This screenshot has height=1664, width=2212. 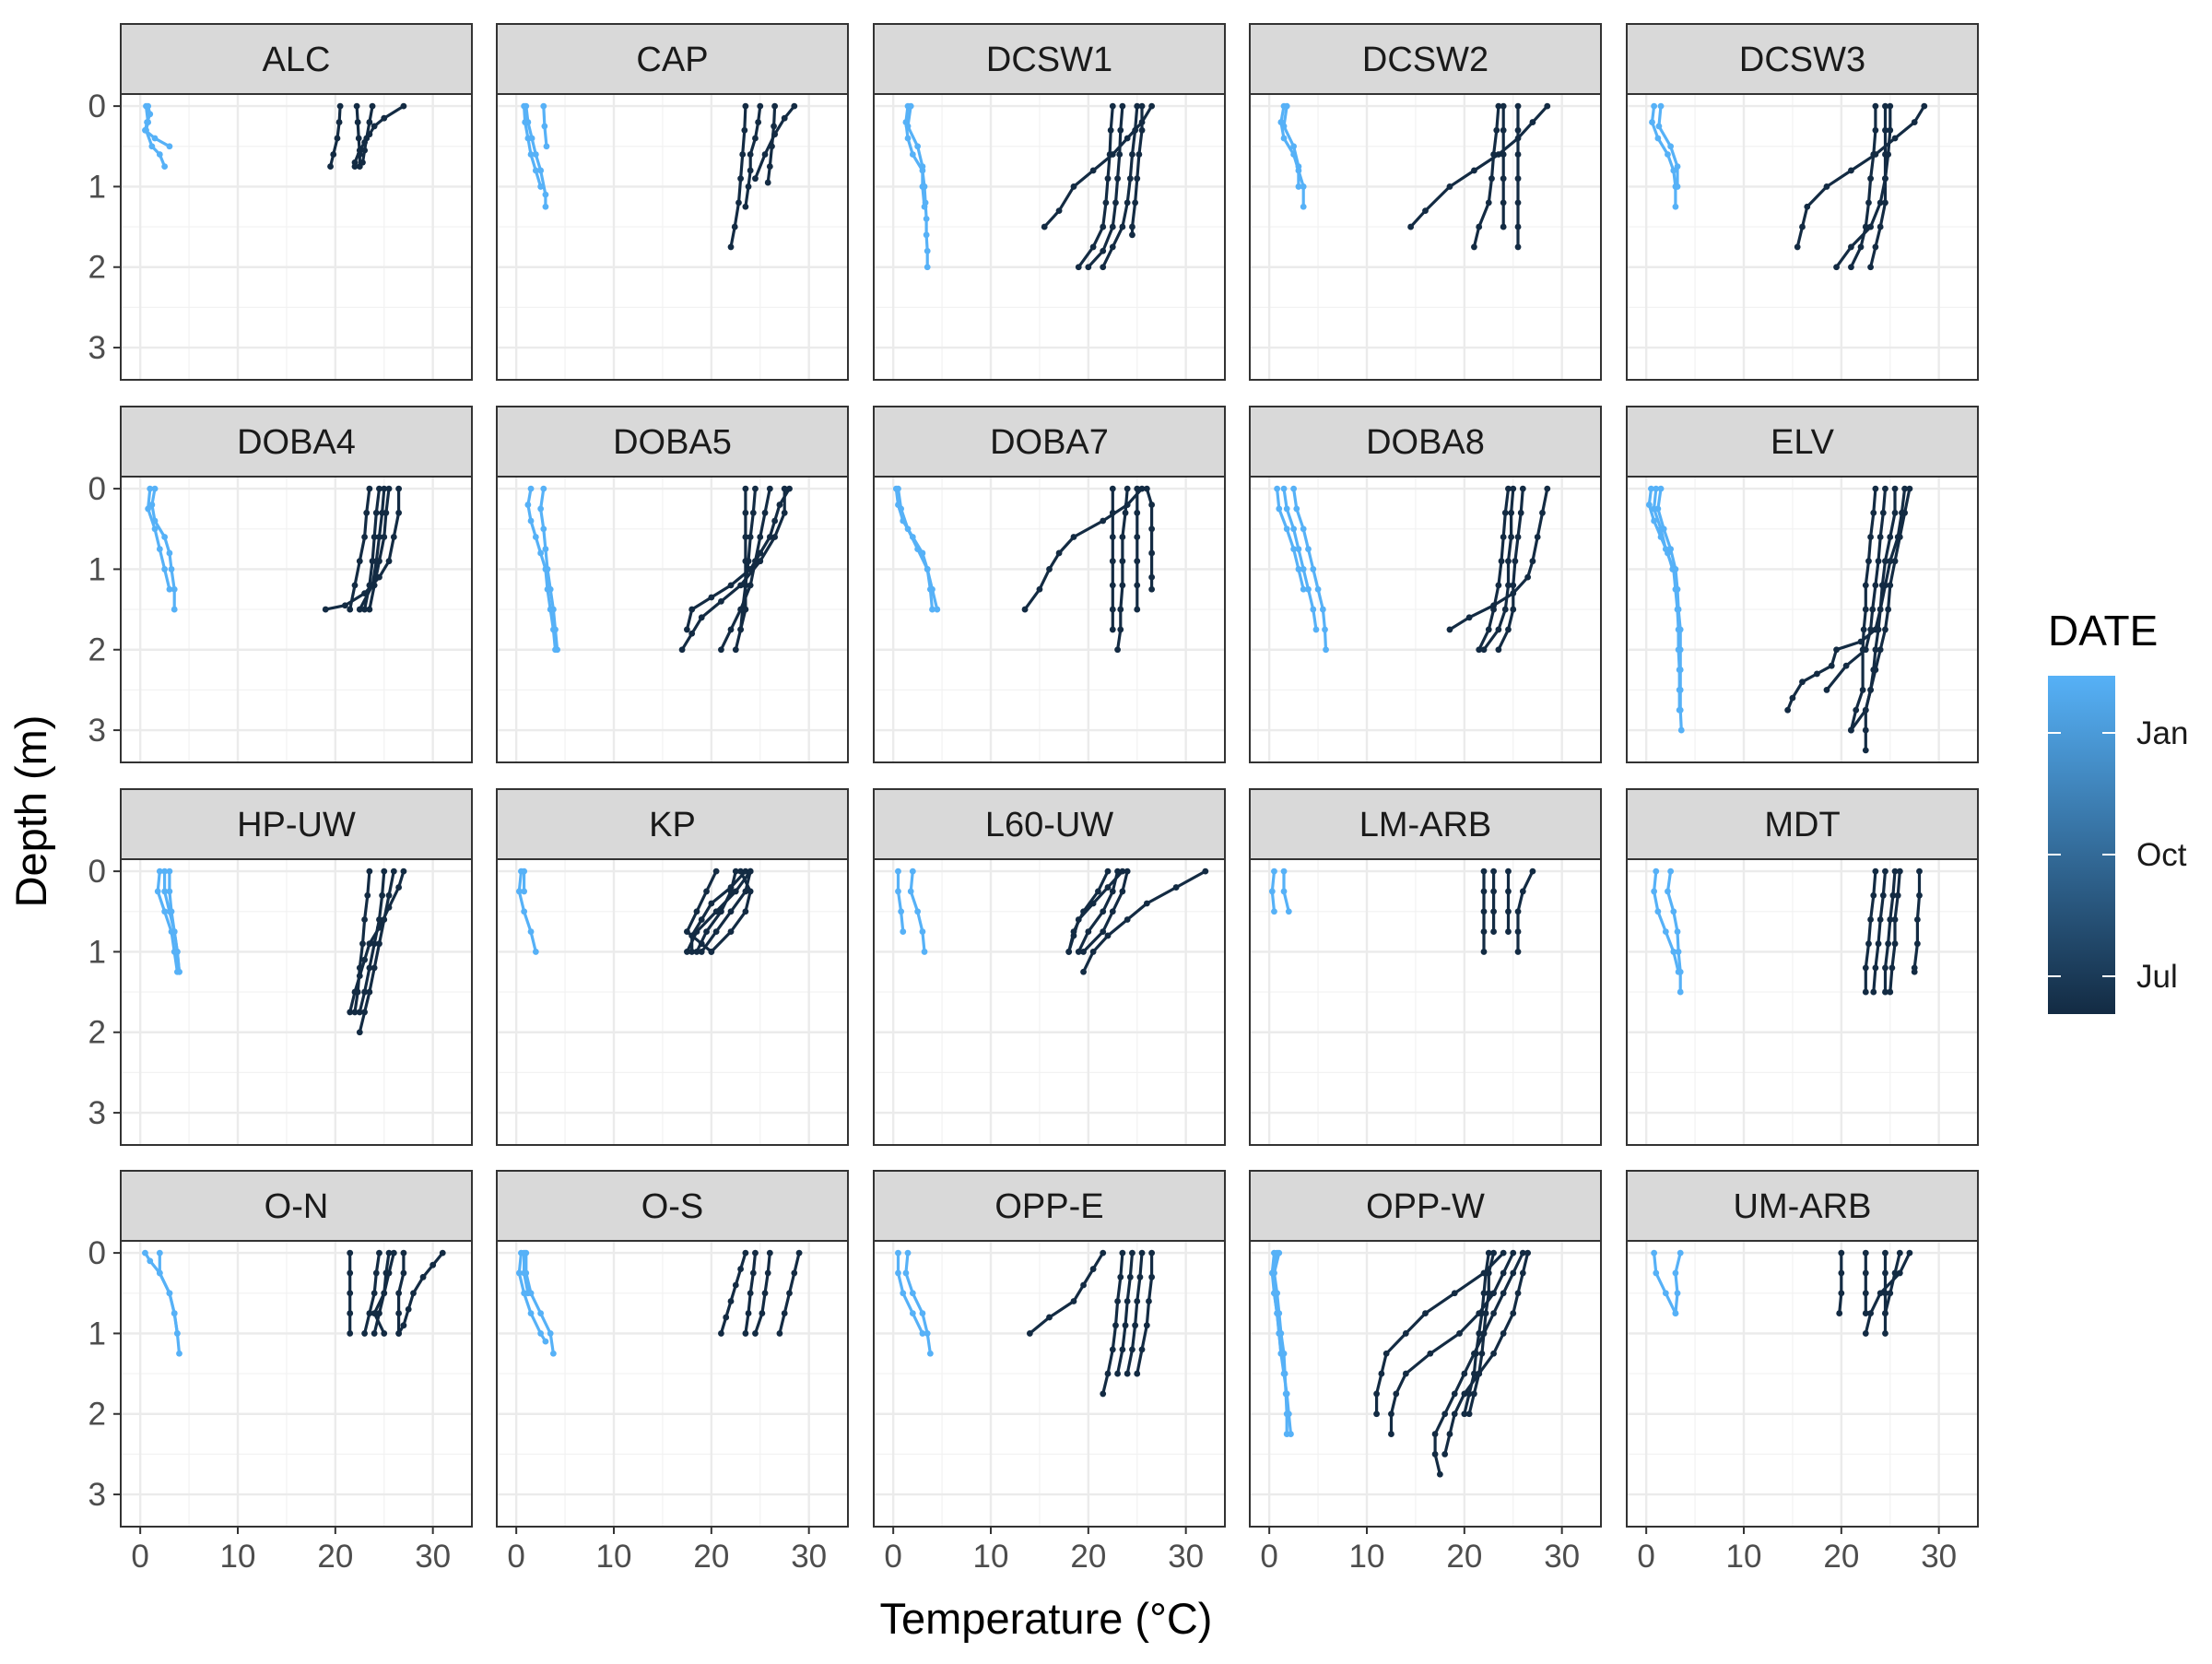 What do you see at coordinates (672, 1206) in the screenshot?
I see `facet-strip-label: O-S` at bounding box center [672, 1206].